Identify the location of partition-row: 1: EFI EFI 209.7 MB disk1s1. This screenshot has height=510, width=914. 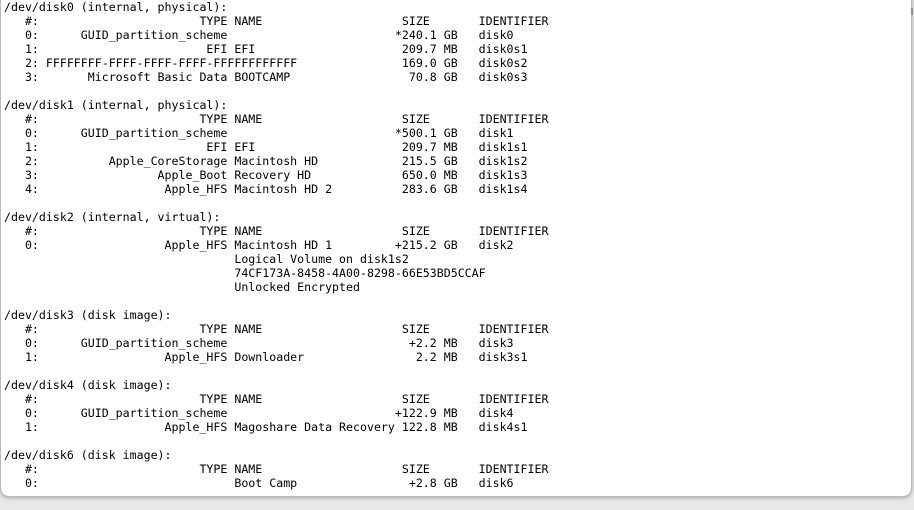
(266, 147).